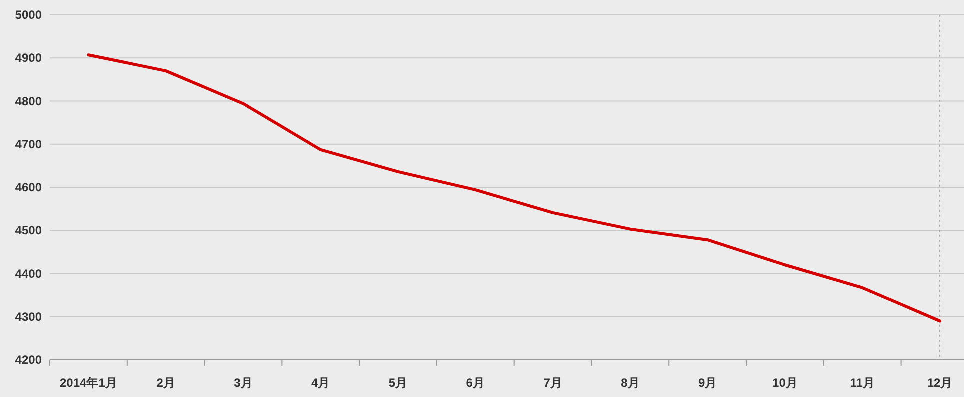  Describe the element at coordinates (28, 144) in the screenshot. I see `y-tick-label: 4700` at that location.